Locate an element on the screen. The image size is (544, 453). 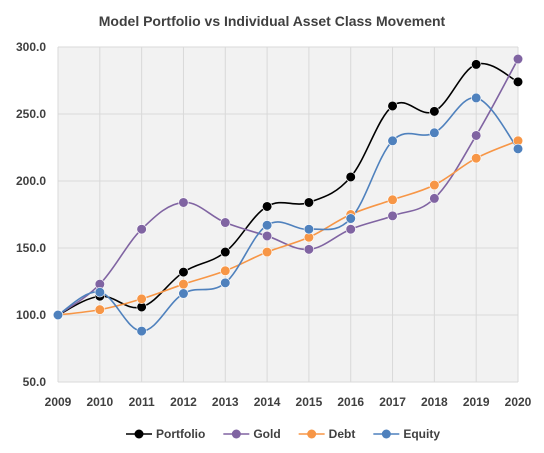
legend: Portfolio Gold Debt Equity is located at coordinates (283, 434).